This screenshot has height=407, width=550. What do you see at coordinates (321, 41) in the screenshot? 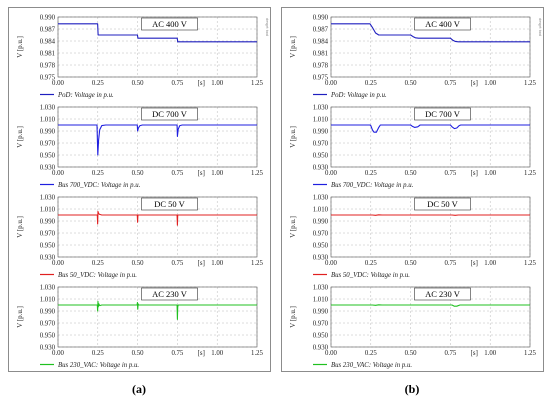
I see `y-tick-label: 0.984` at bounding box center [321, 41].